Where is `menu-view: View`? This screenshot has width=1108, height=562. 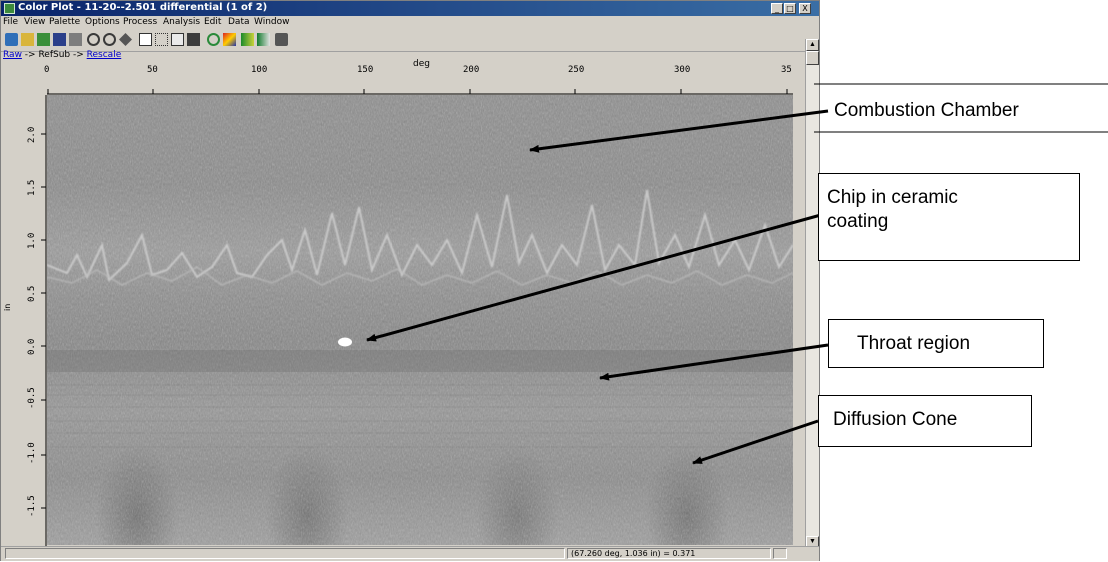 menu-view: View is located at coordinates (35, 22).